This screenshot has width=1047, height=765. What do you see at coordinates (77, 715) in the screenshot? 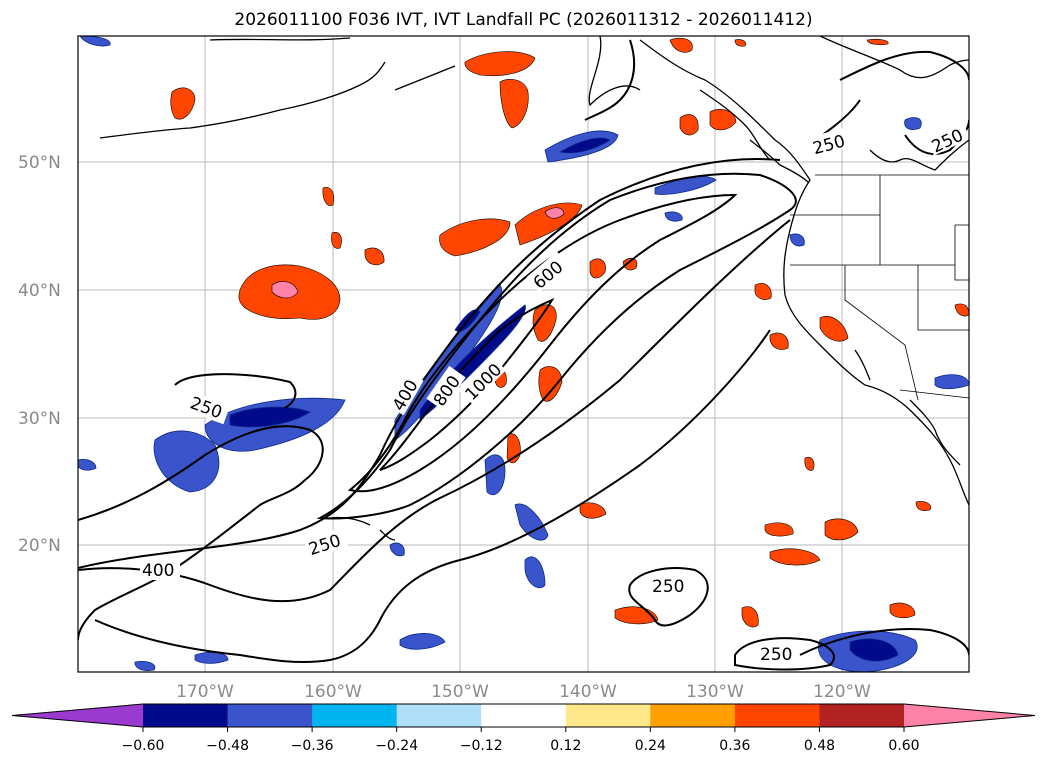
I see `colorbar-extend-low` at bounding box center [77, 715].